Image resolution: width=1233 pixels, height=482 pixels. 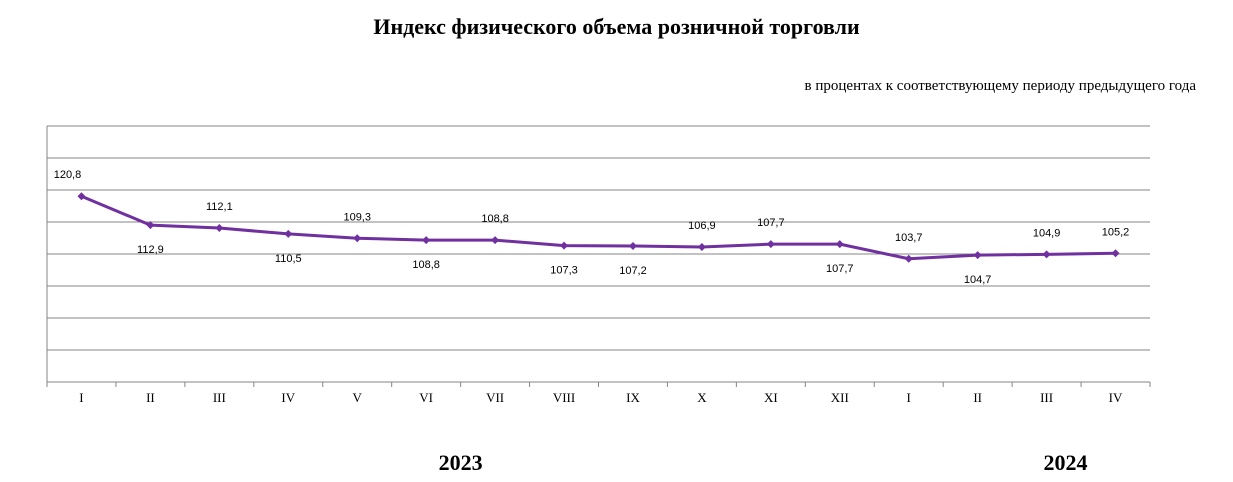 I want to click on x-tick-label: X, so click(x=702, y=397).